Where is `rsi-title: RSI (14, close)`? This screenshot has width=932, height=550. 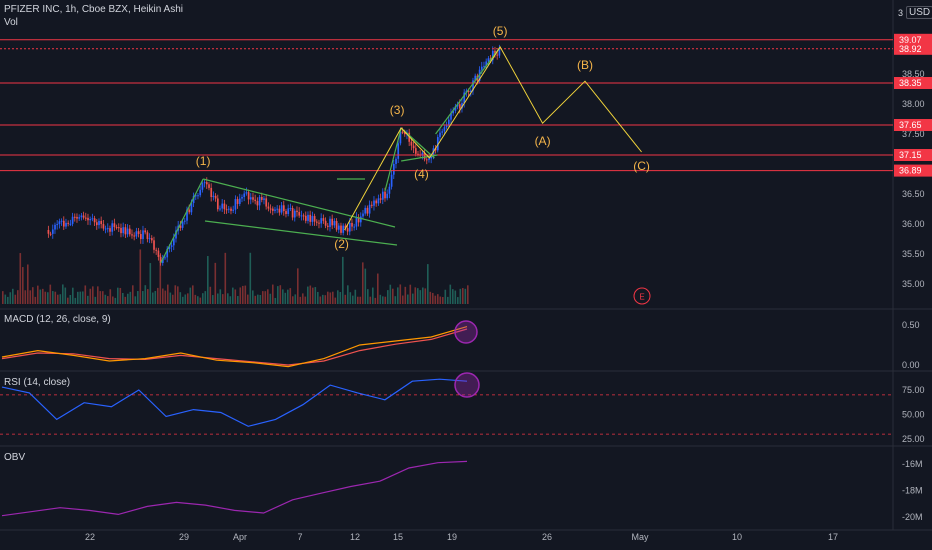
rsi-title: RSI (14, close) is located at coordinates (37, 382).